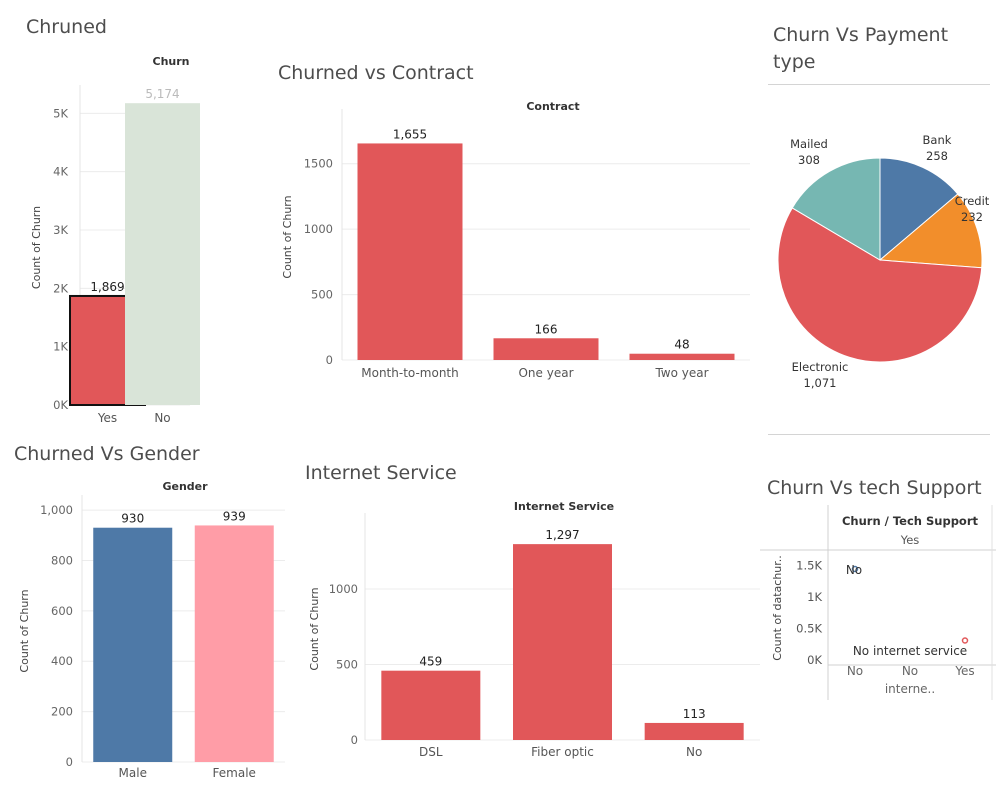 Image resolution: width=1000 pixels, height=800 pixels. I want to click on gender-ytick-label: 400, so click(62, 661).